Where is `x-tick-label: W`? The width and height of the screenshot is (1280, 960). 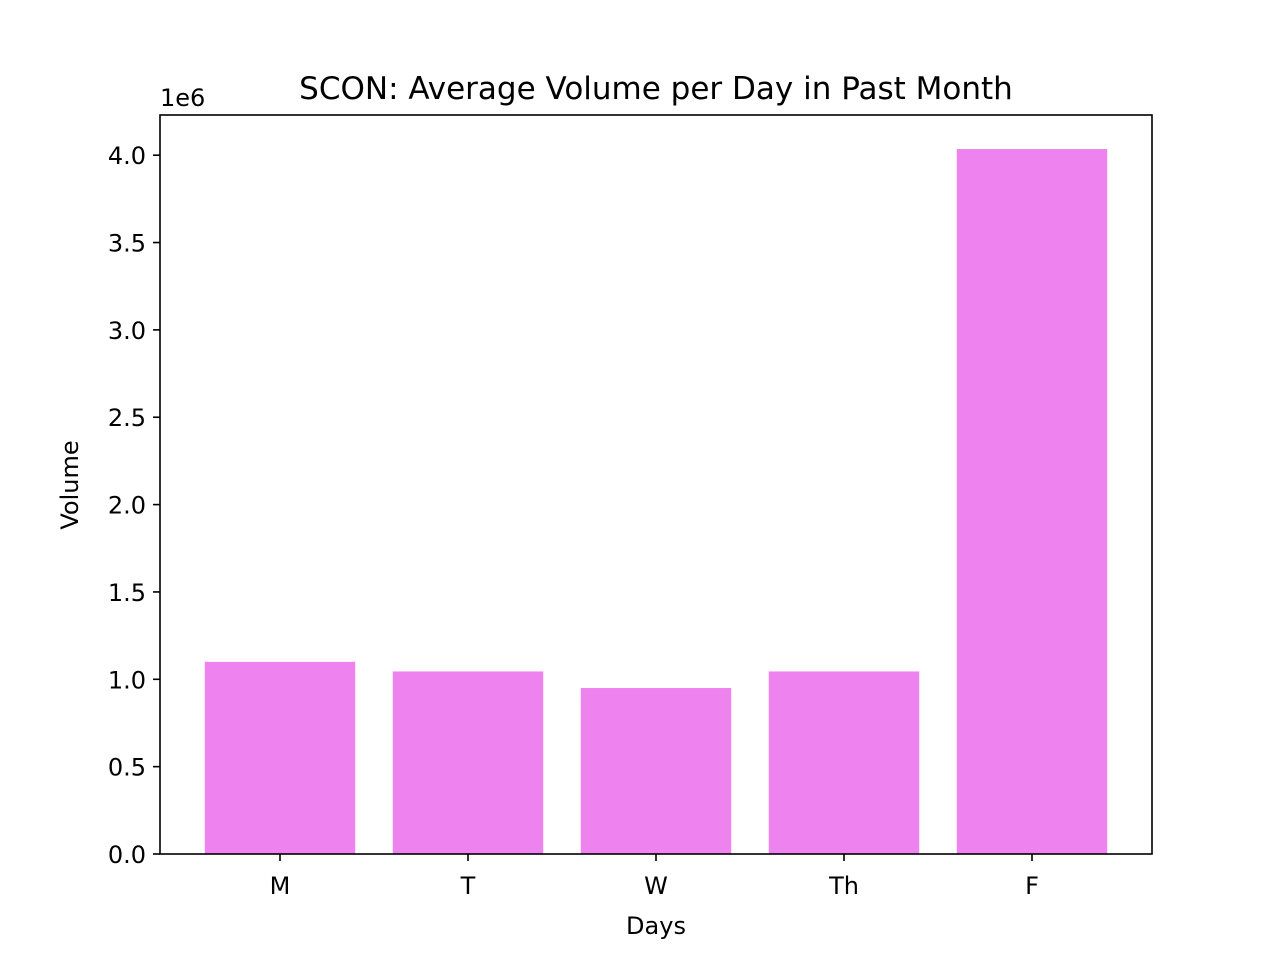
x-tick-label: W is located at coordinates (656, 886).